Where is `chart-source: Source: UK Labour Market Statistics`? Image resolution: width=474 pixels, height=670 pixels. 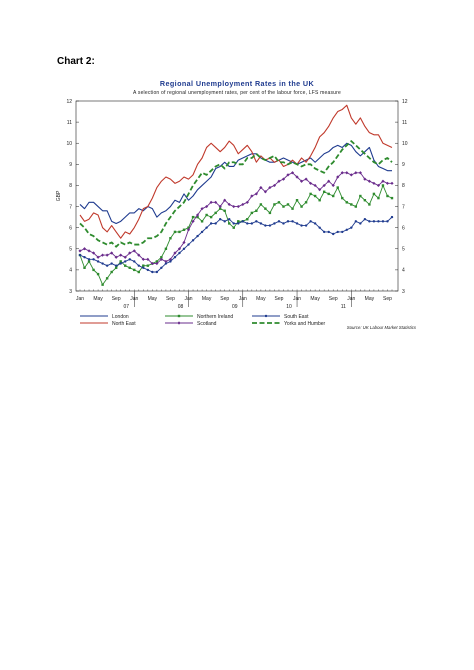
chart-source: Source: UK Labour Market Statistics is located at coordinates (382, 327).